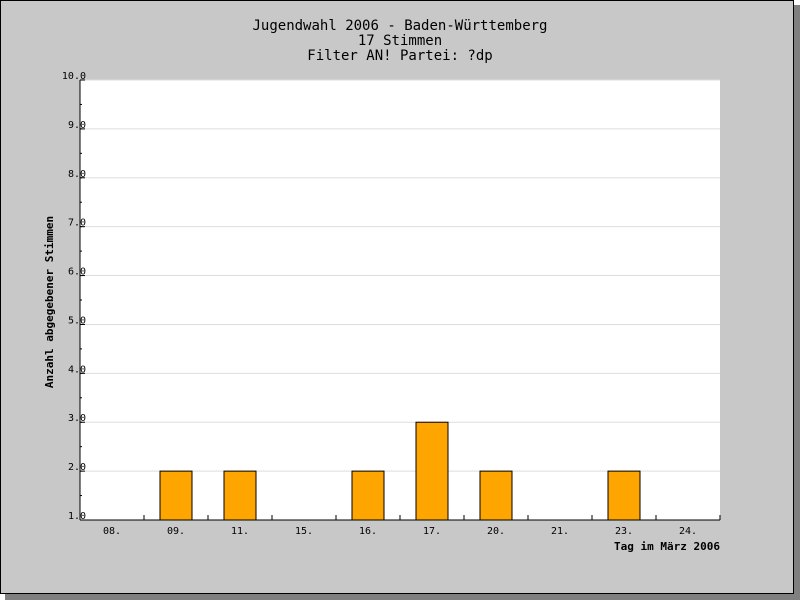 The image size is (800, 600). What do you see at coordinates (432, 531) in the screenshot?
I see `x-tick-label: 17.` at bounding box center [432, 531].